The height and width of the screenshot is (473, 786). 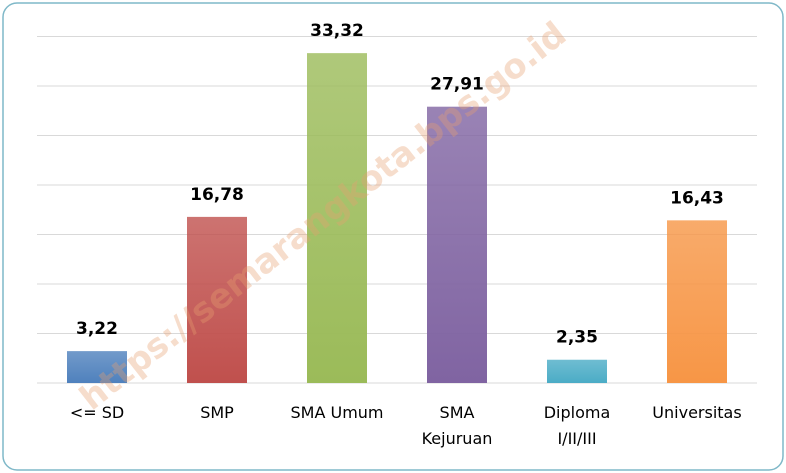 What do you see at coordinates (217, 412) in the screenshot?
I see `x-tick-label: SMP` at bounding box center [217, 412].